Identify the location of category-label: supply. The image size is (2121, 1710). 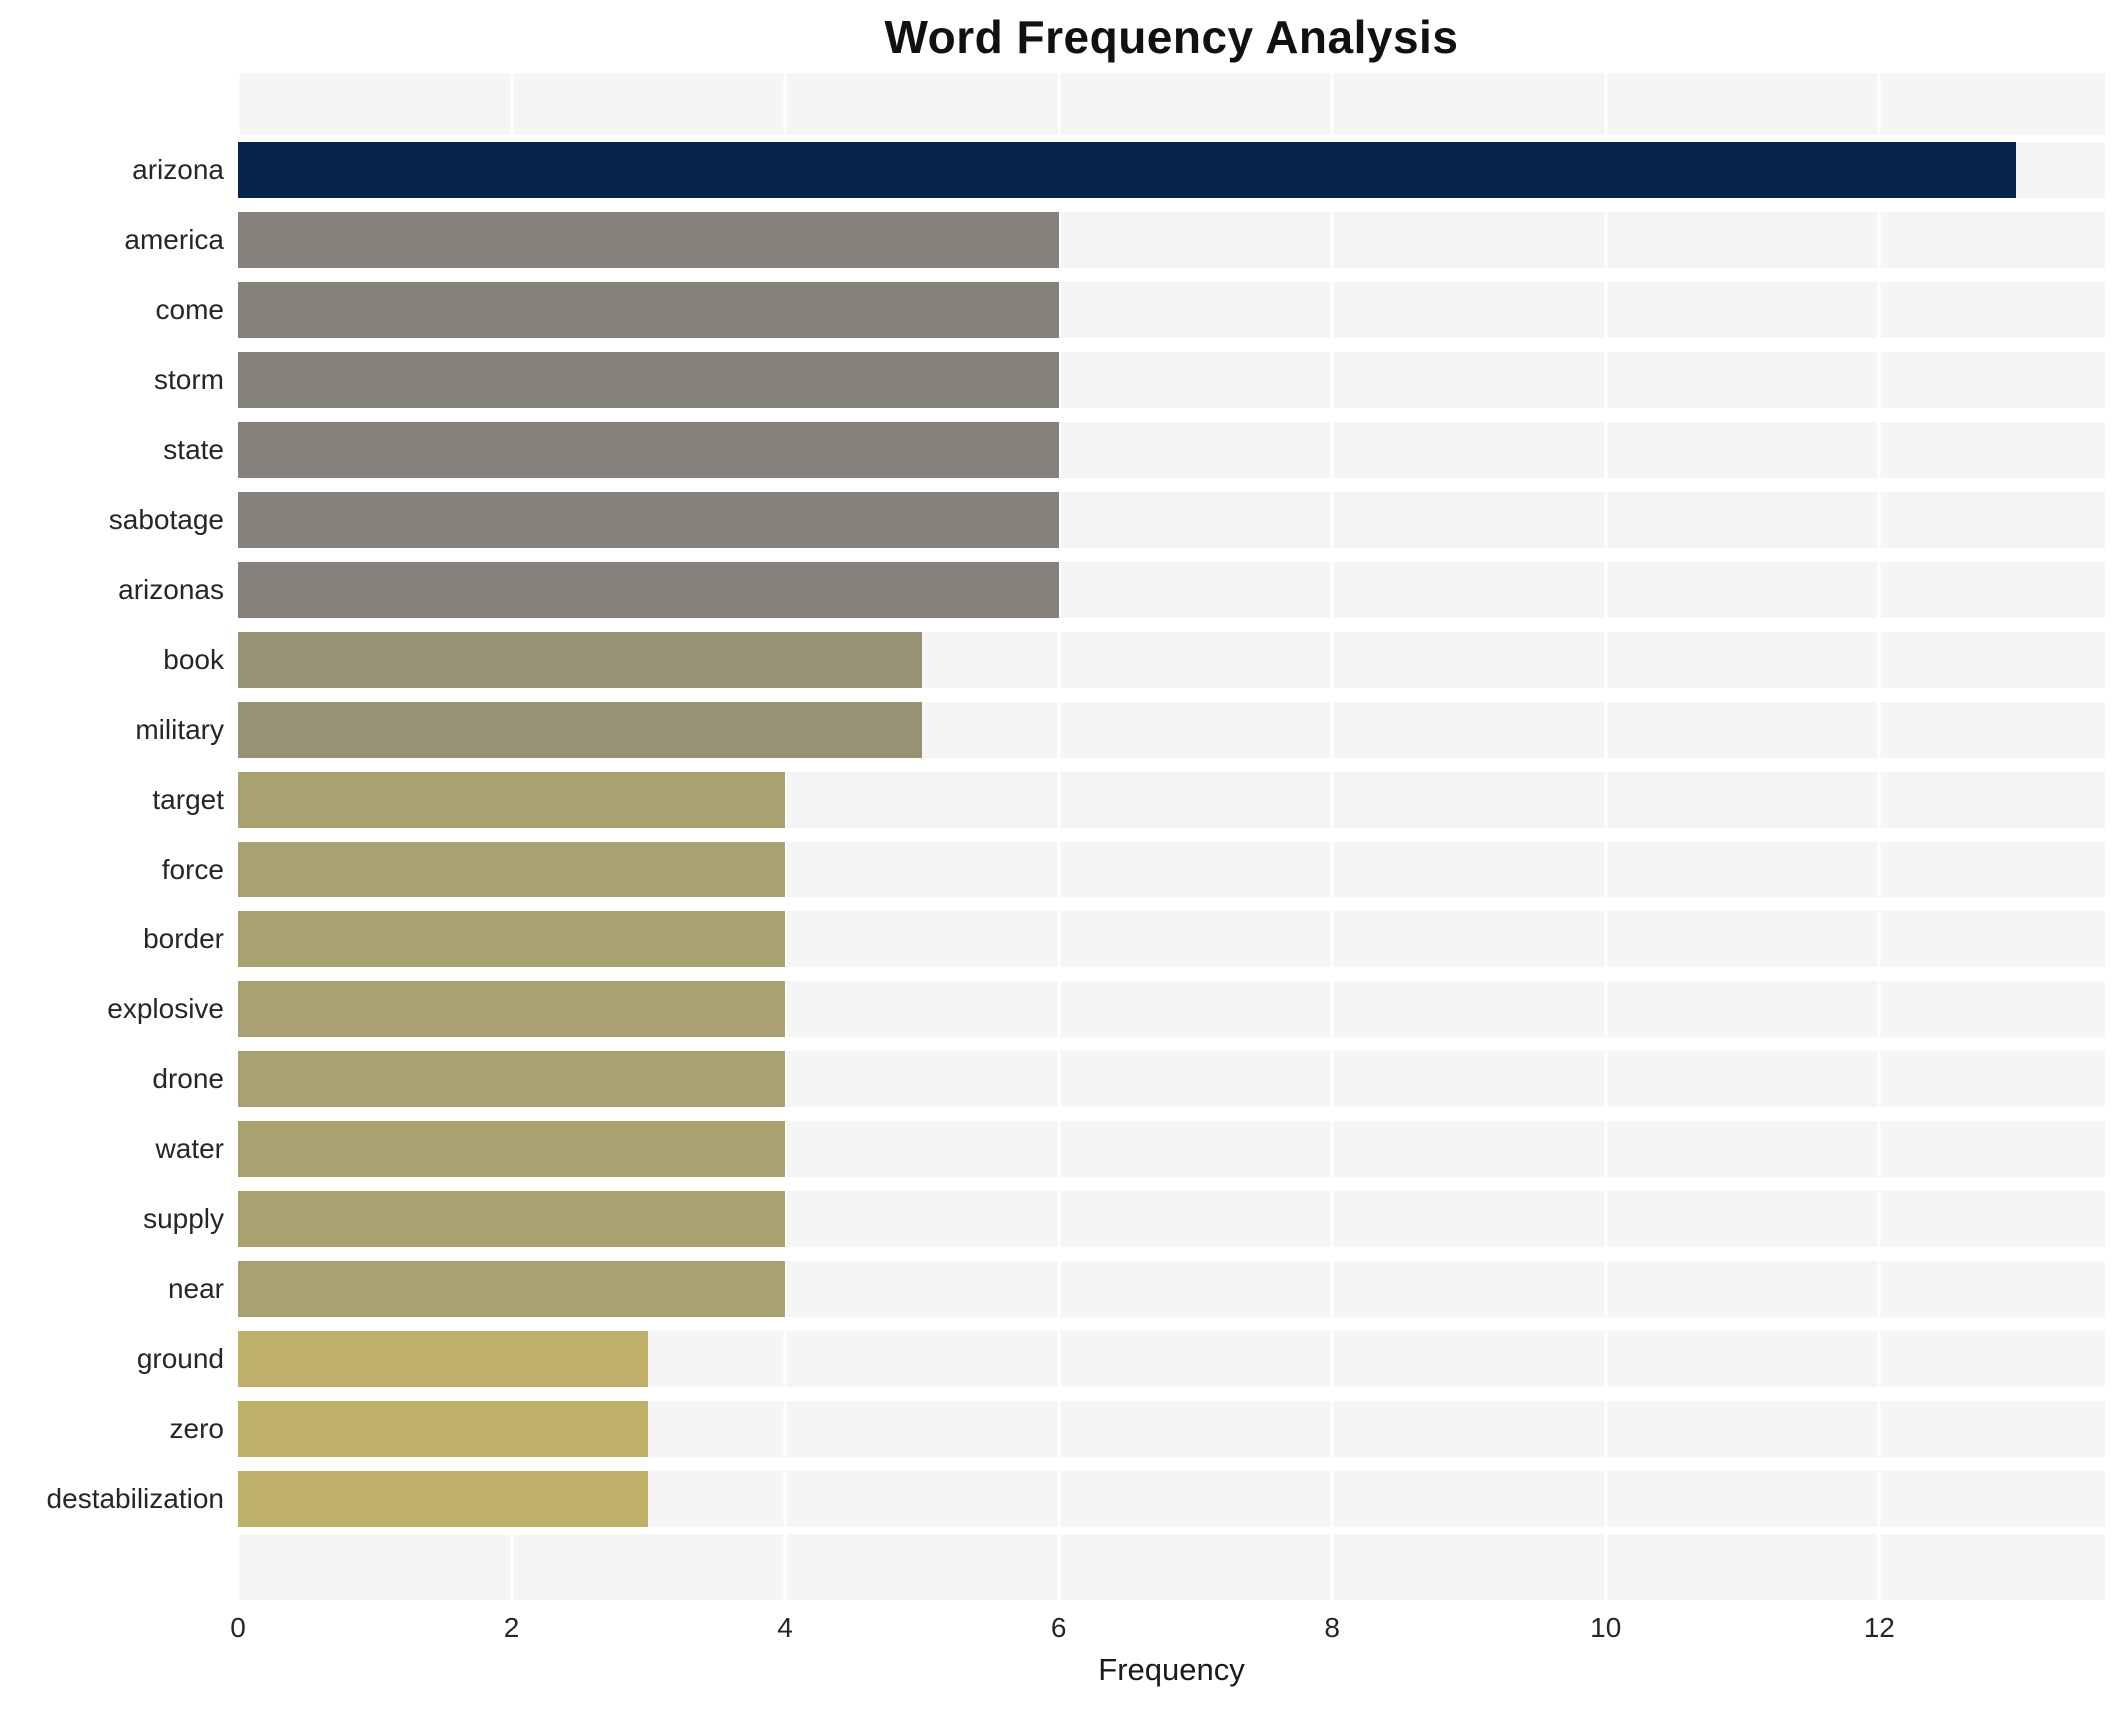
(183, 1219).